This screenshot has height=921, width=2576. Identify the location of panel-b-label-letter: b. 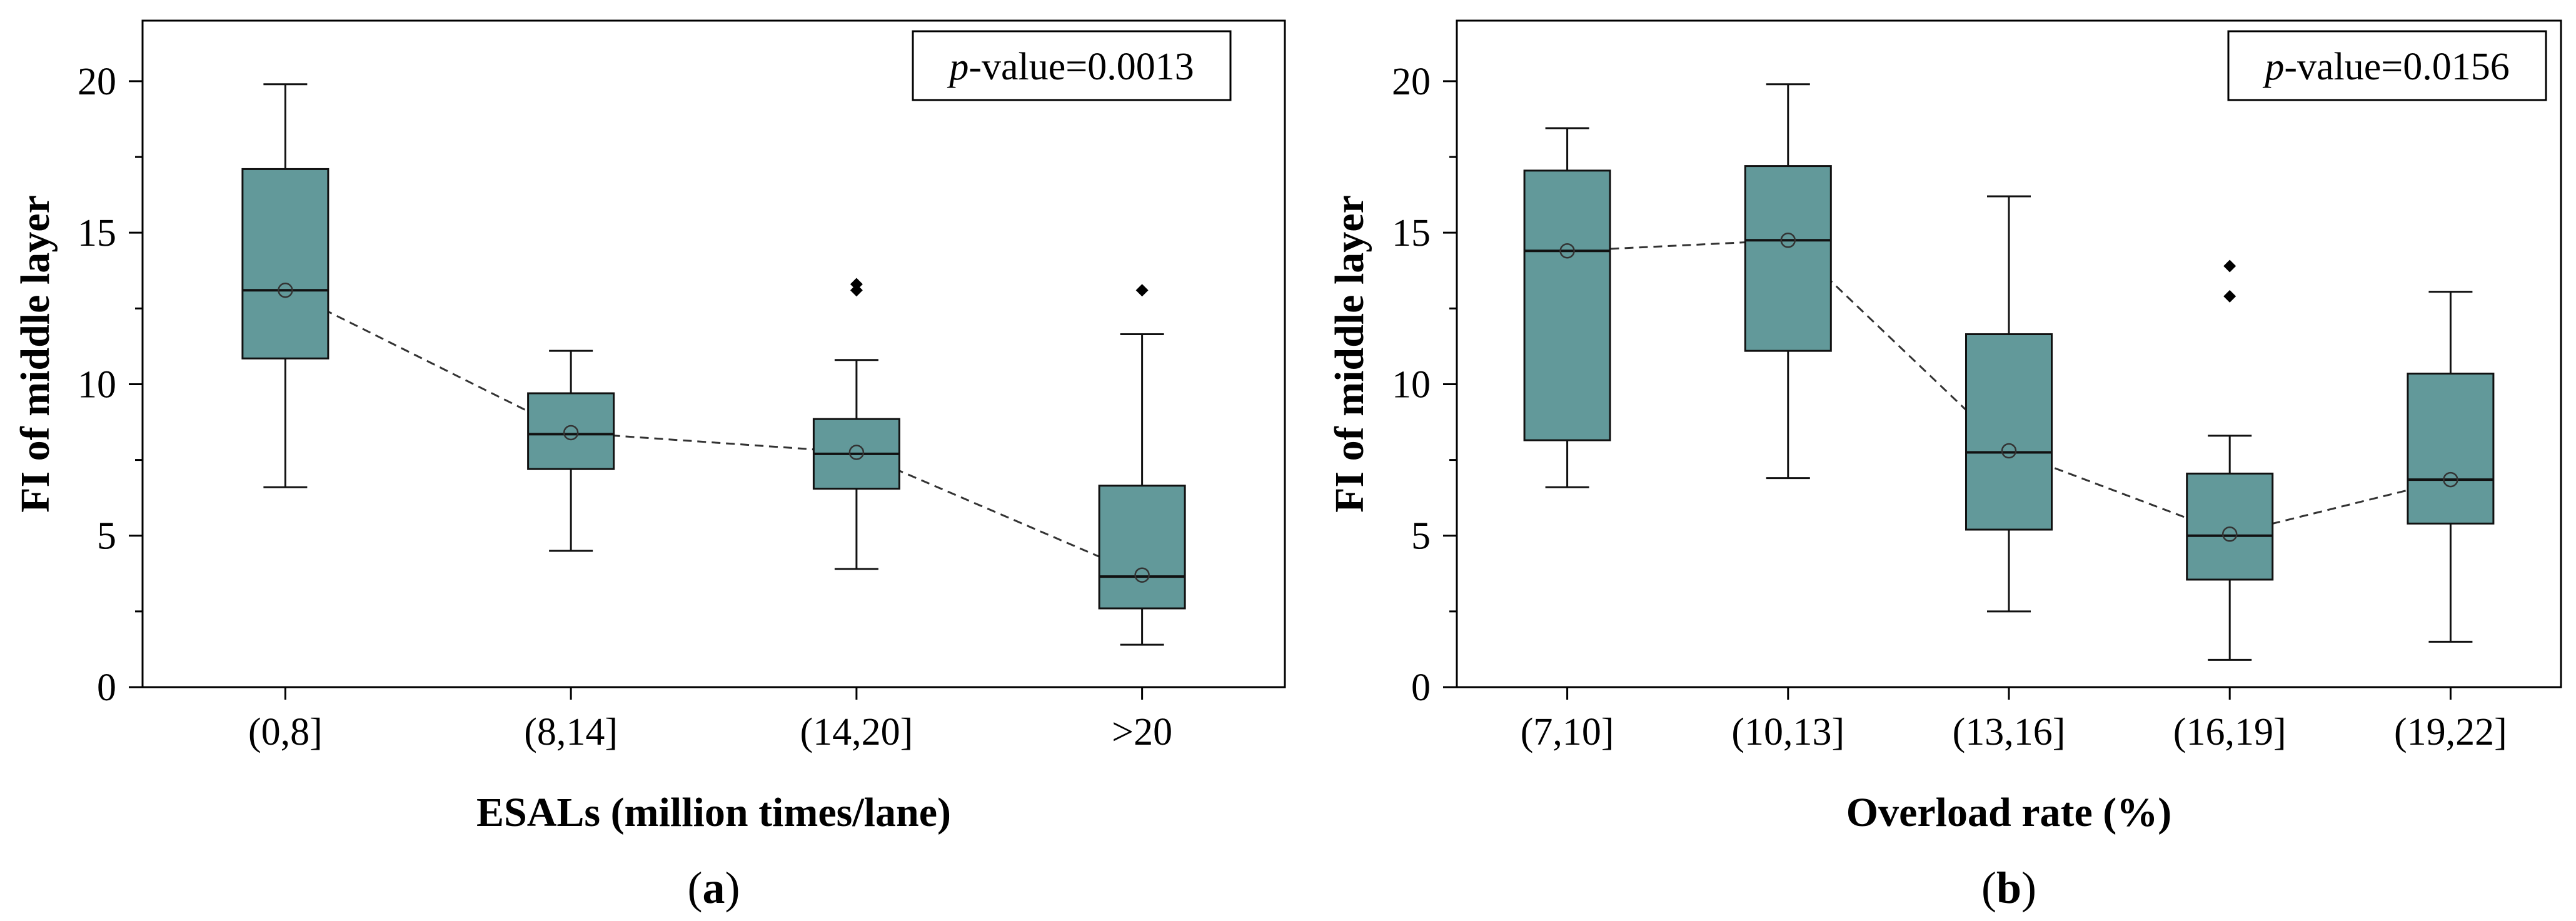
(2008, 888).